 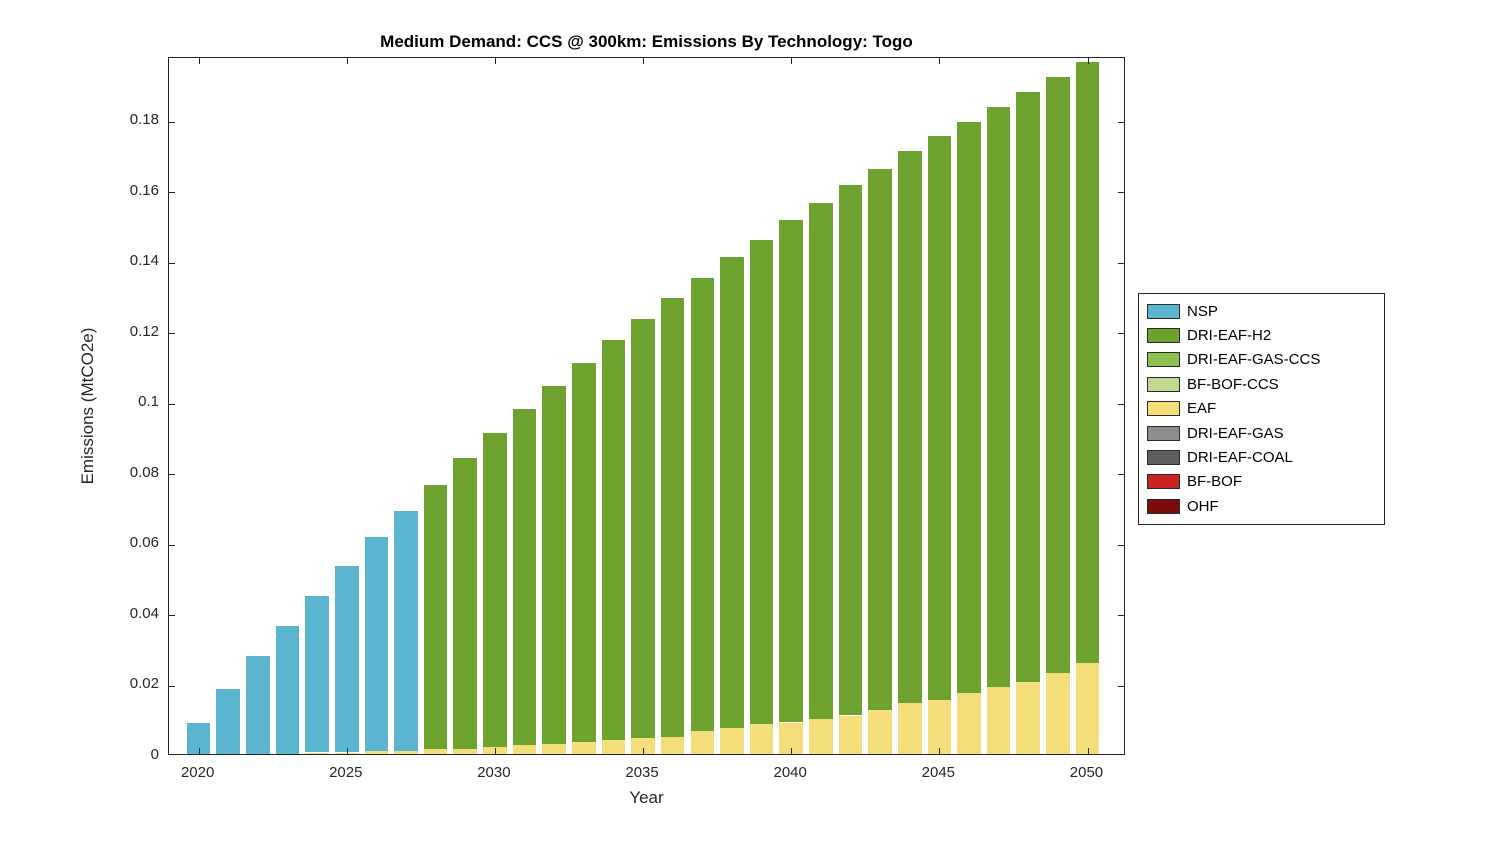 What do you see at coordinates (1240, 458) in the screenshot?
I see `legend-label: DRI-EAF-COAL` at bounding box center [1240, 458].